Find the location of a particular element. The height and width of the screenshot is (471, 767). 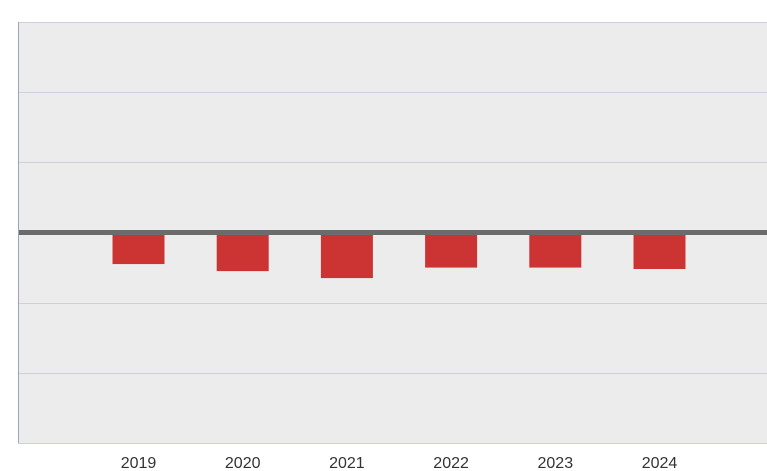

bar-2019 is located at coordinates (138, 248).